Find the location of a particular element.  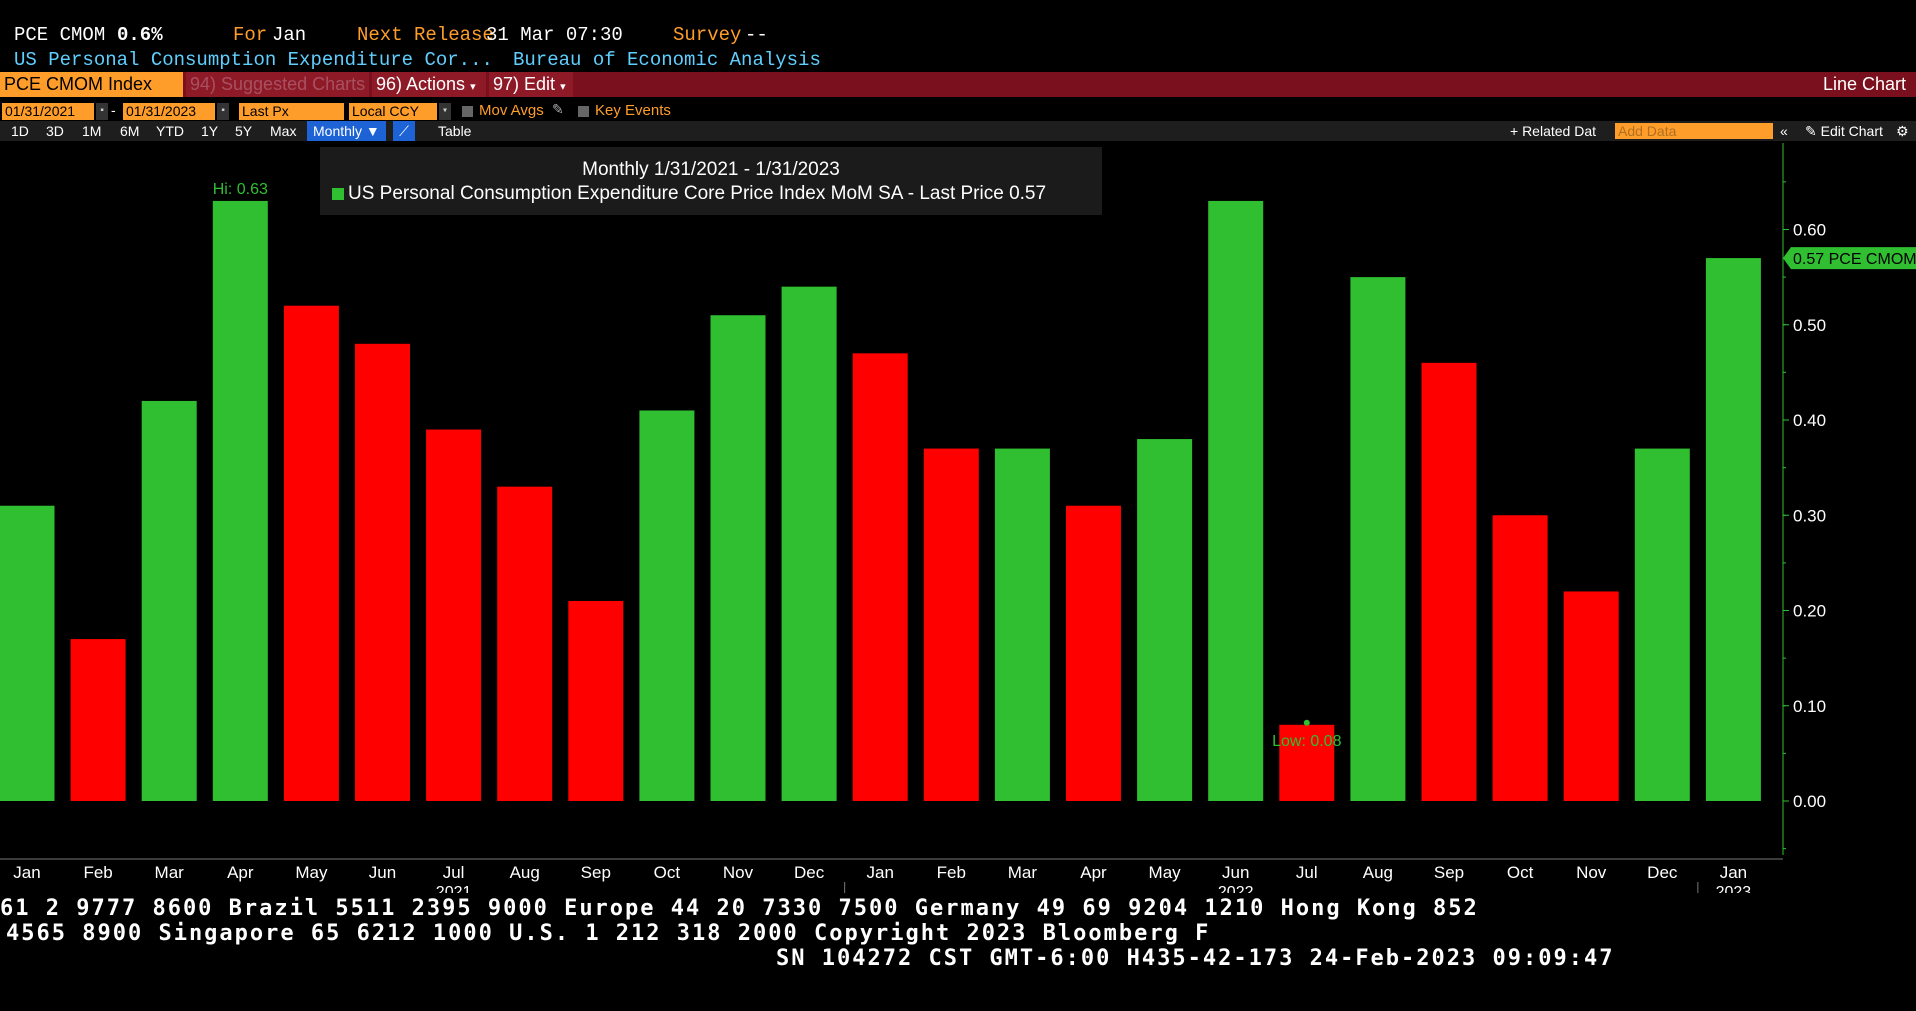

period-3d: 3D is located at coordinates (55, 131).